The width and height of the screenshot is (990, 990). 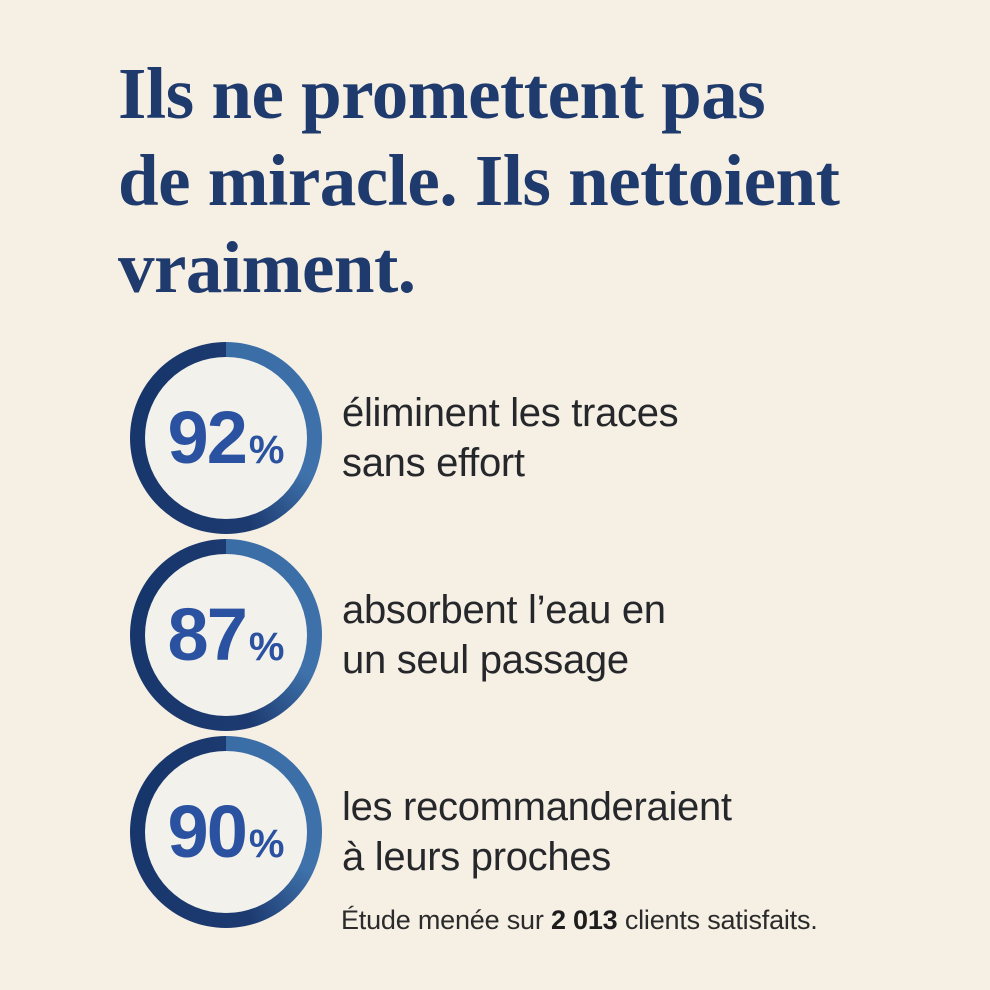 I want to click on stat-ring: 87 %, so click(x=226, y=635).